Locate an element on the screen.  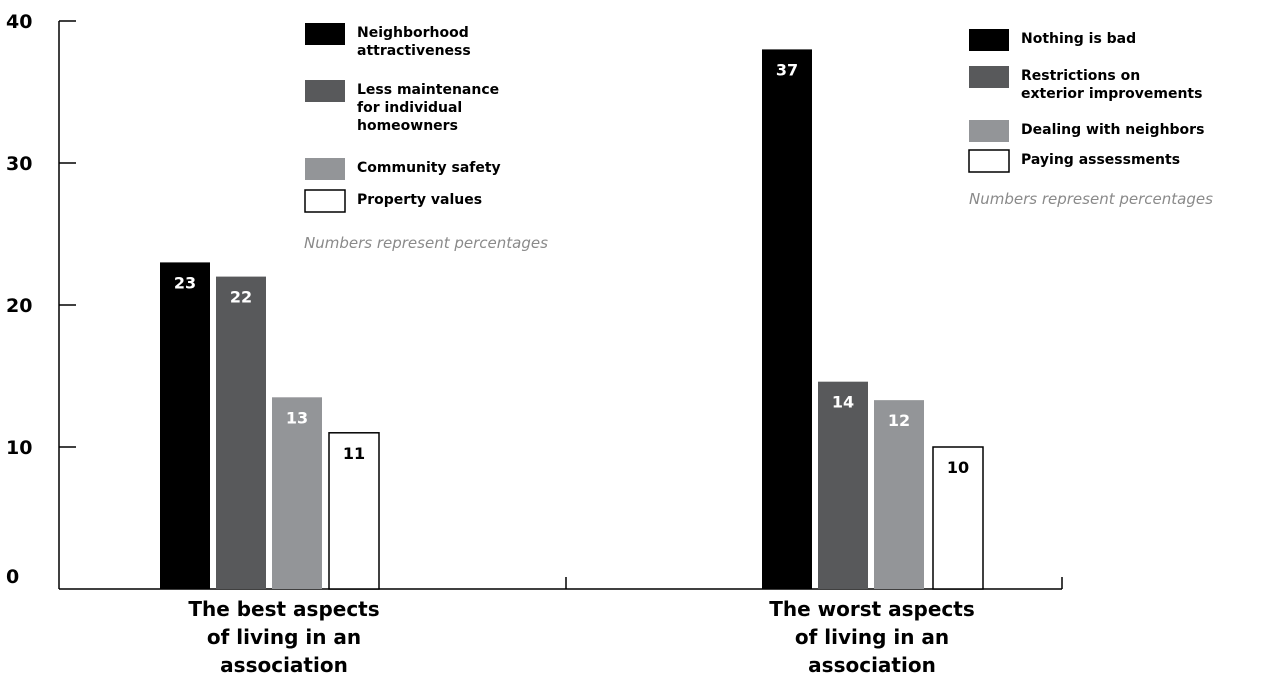
legend-label: Community safety is located at coordinates (429, 168).